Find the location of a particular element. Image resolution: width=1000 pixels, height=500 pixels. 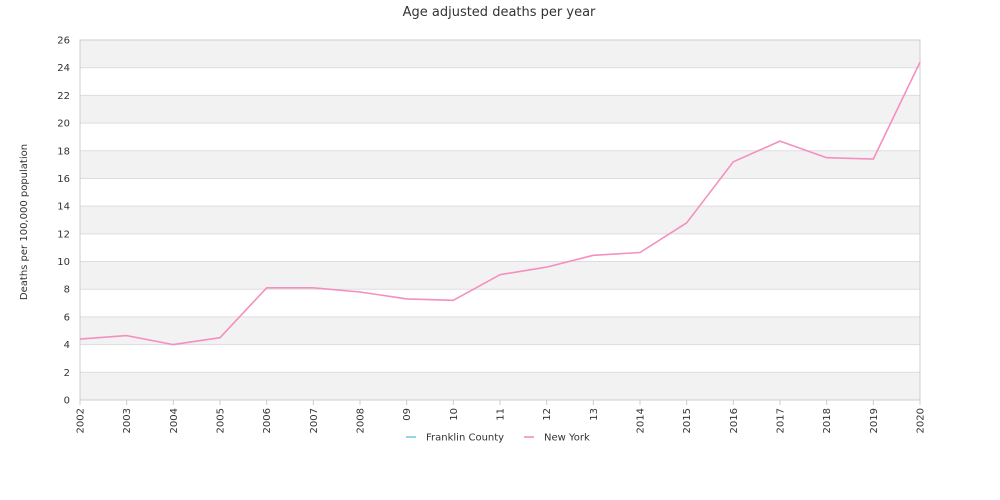

legend: Franklin County New York is located at coordinates (498, 438).